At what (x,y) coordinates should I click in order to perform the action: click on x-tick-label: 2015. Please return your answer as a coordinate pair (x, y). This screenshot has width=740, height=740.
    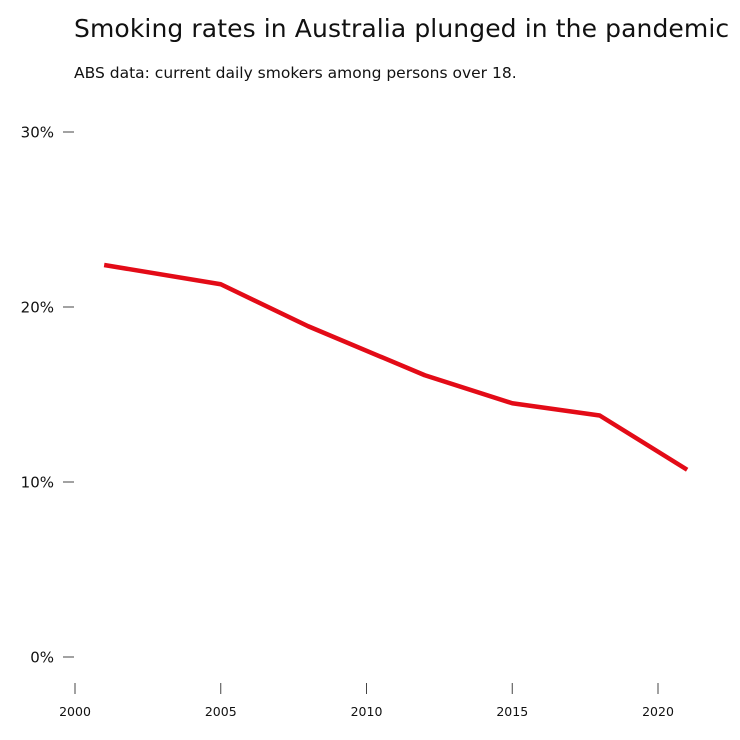
    Looking at the image, I should click on (512, 711).